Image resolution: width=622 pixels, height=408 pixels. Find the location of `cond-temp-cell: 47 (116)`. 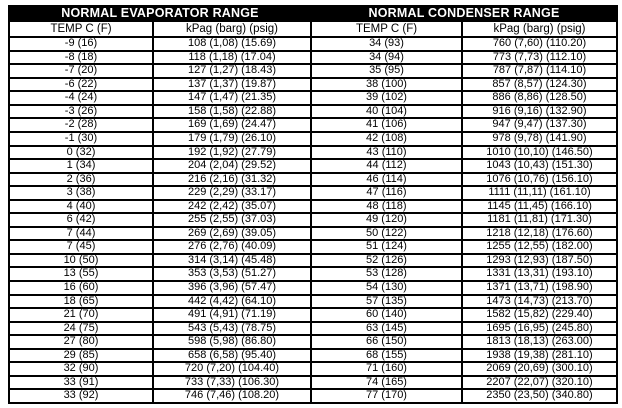

cond-temp-cell: 47 (116) is located at coordinates (386, 193).